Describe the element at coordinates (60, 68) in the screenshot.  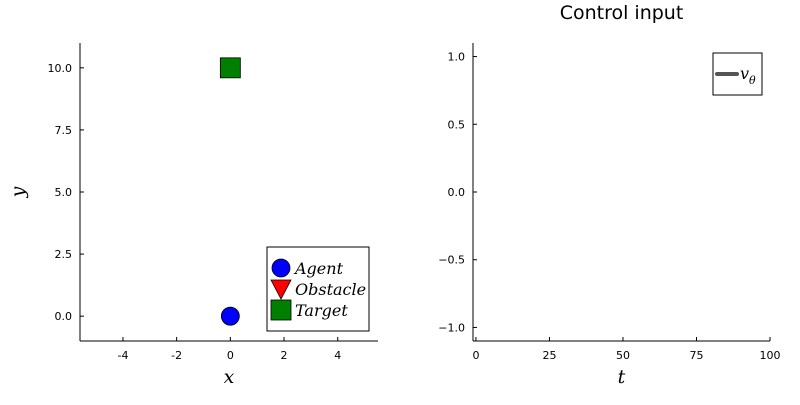
I see `y-tick-label: 10.0` at that location.